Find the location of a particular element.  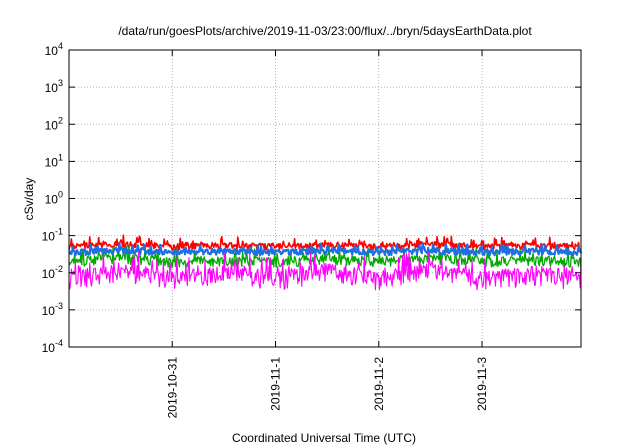

y-tick-exponent: 2 is located at coordinates (60, 120).